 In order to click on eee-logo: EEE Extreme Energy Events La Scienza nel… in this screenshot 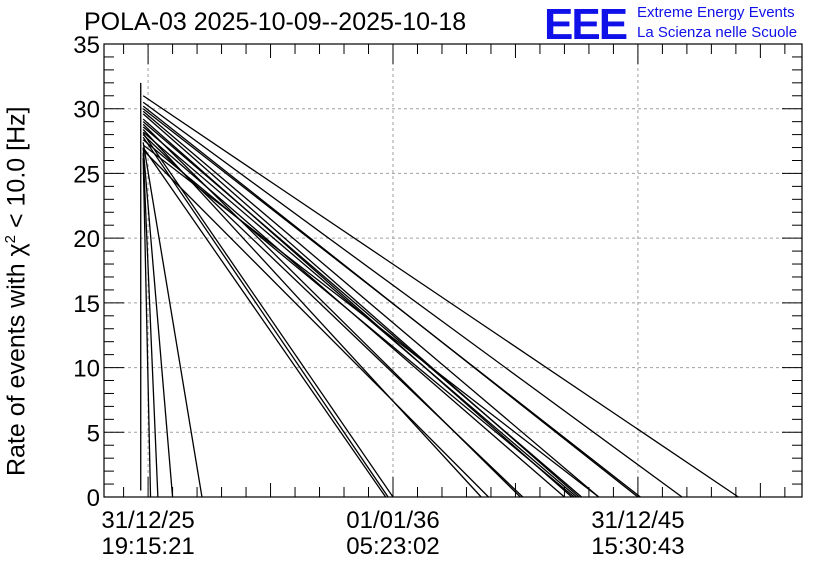, I will do `click(689, 24)`.